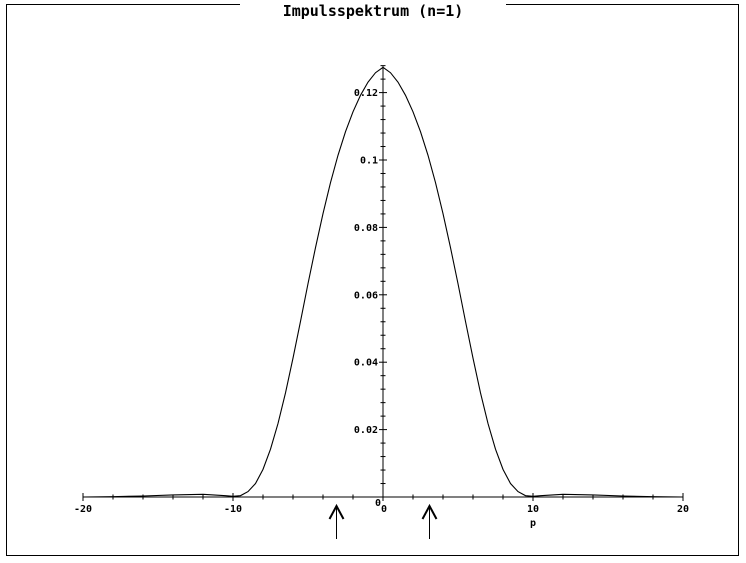 The width and height of the screenshot is (746, 563). I want to click on y-tick-label: 0.02, so click(366, 430).